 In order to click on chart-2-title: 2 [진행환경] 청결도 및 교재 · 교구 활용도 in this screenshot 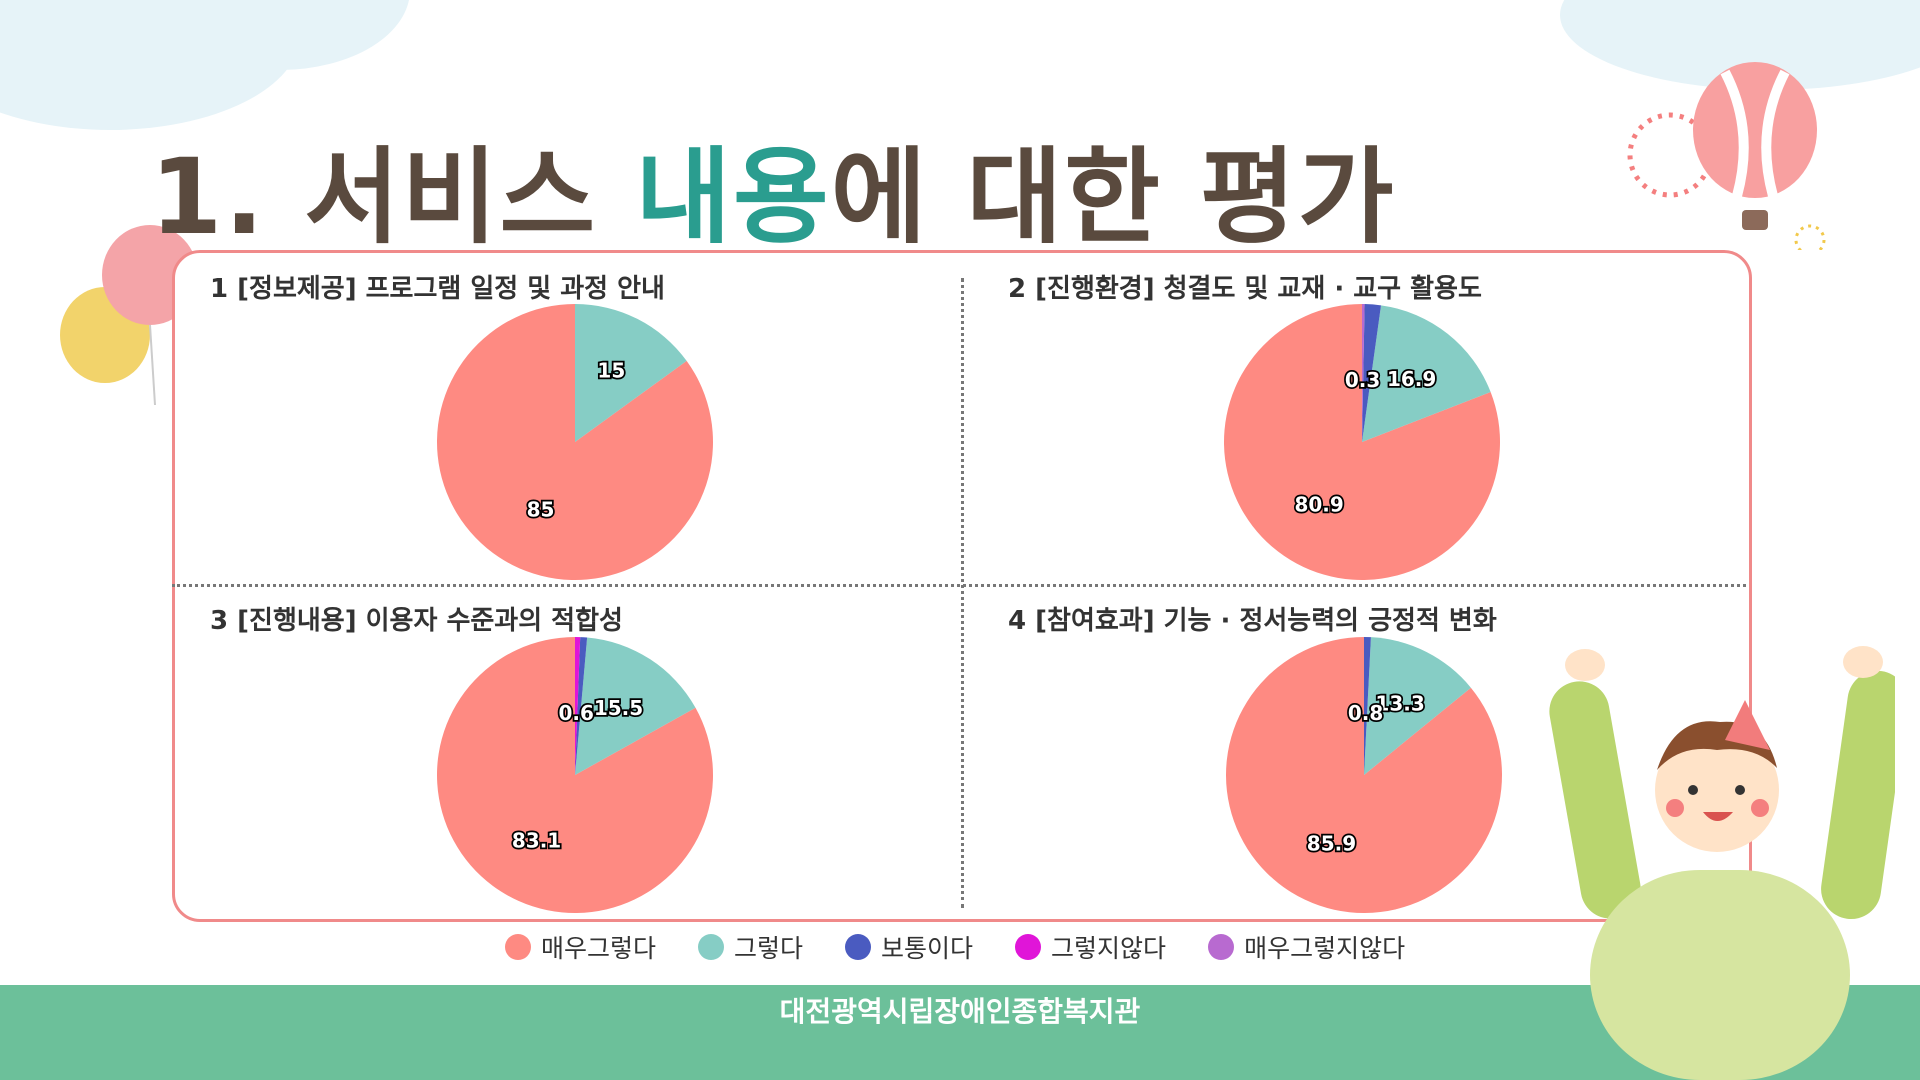, I will do `click(1245, 289)`.